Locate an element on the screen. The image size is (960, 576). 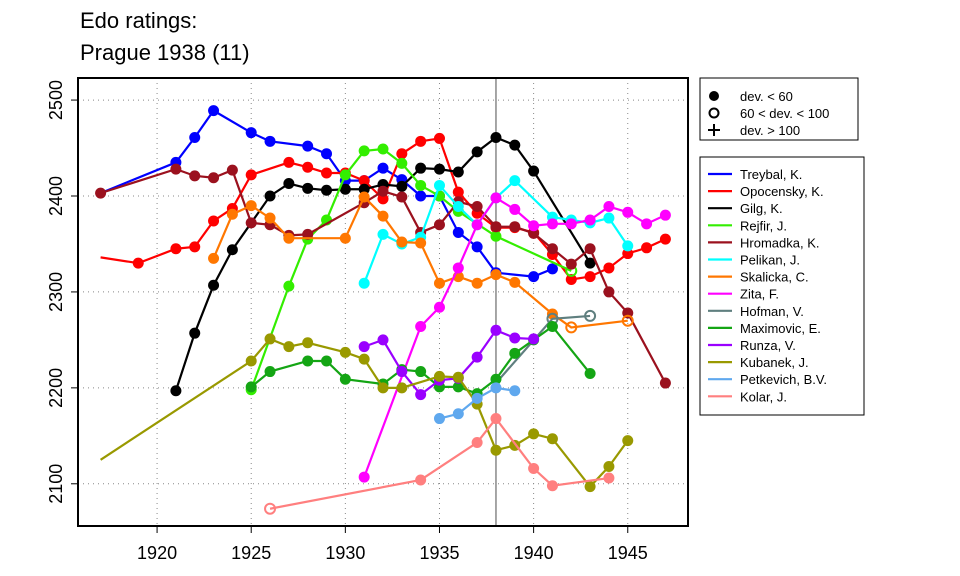
legend-label: Maximovic, E. is located at coordinates (780, 328).